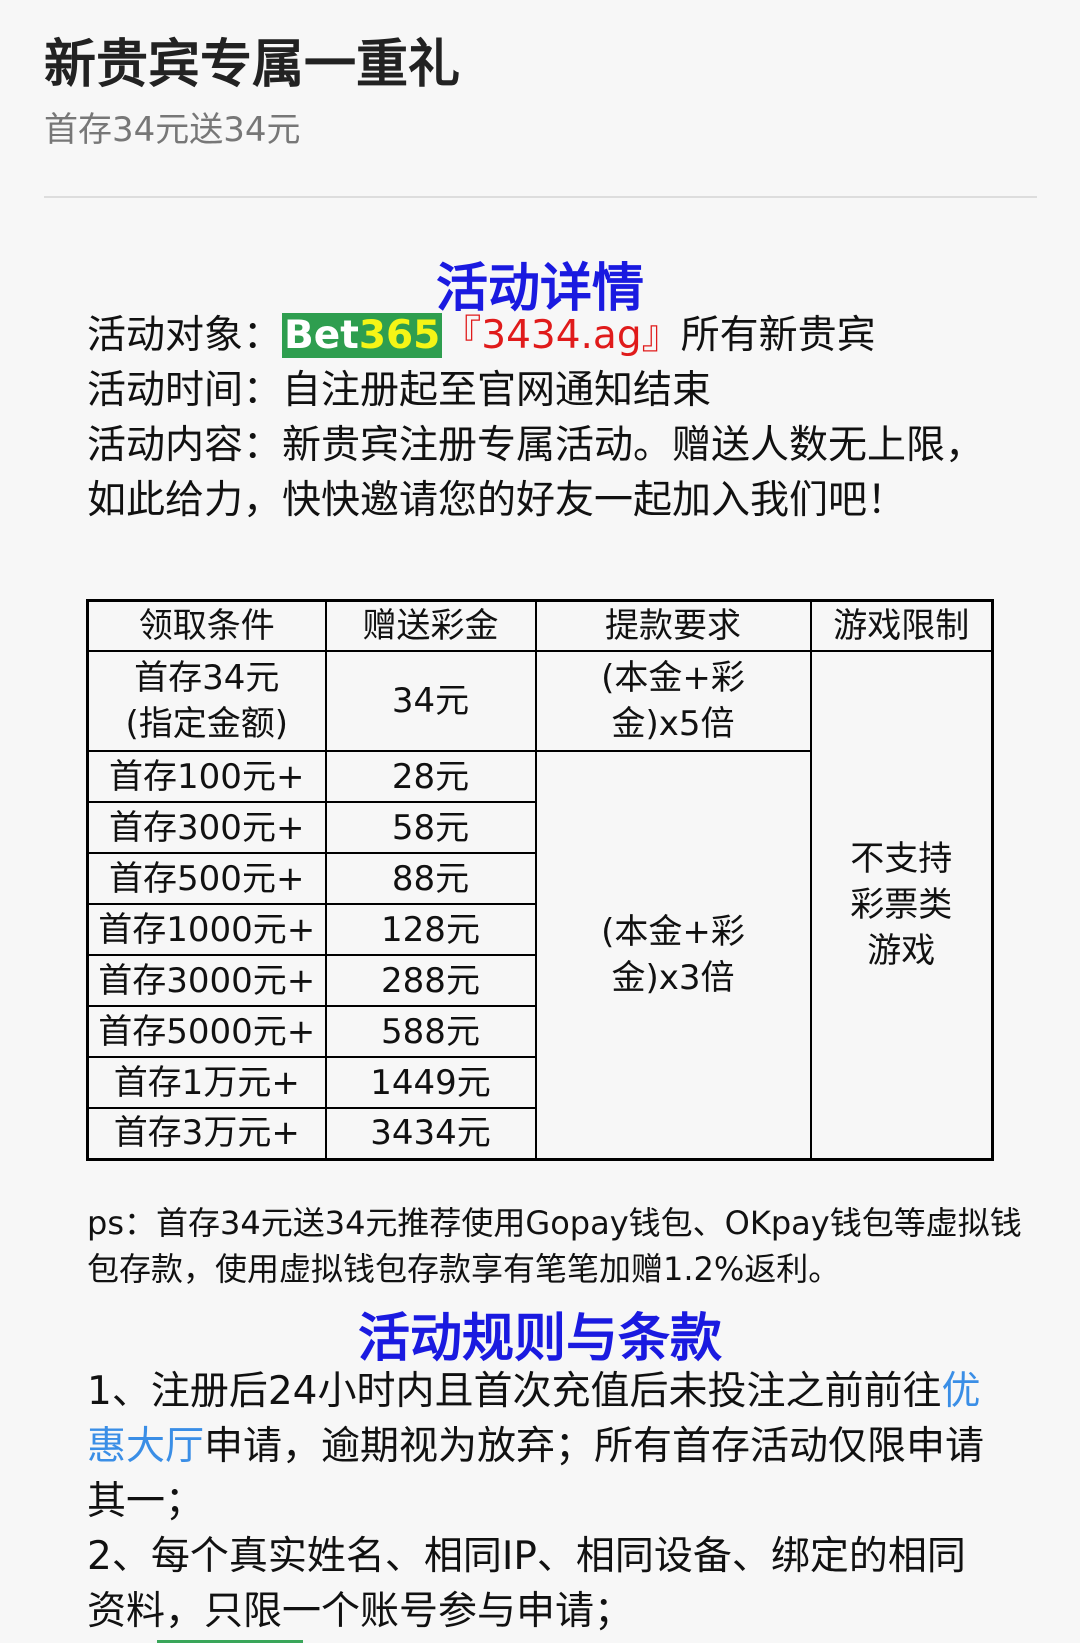 This screenshot has width=1080, height=1643. Describe the element at coordinates (539, 929) in the screenshot. I see `table-row: 首存1000元+ 128元` at that location.